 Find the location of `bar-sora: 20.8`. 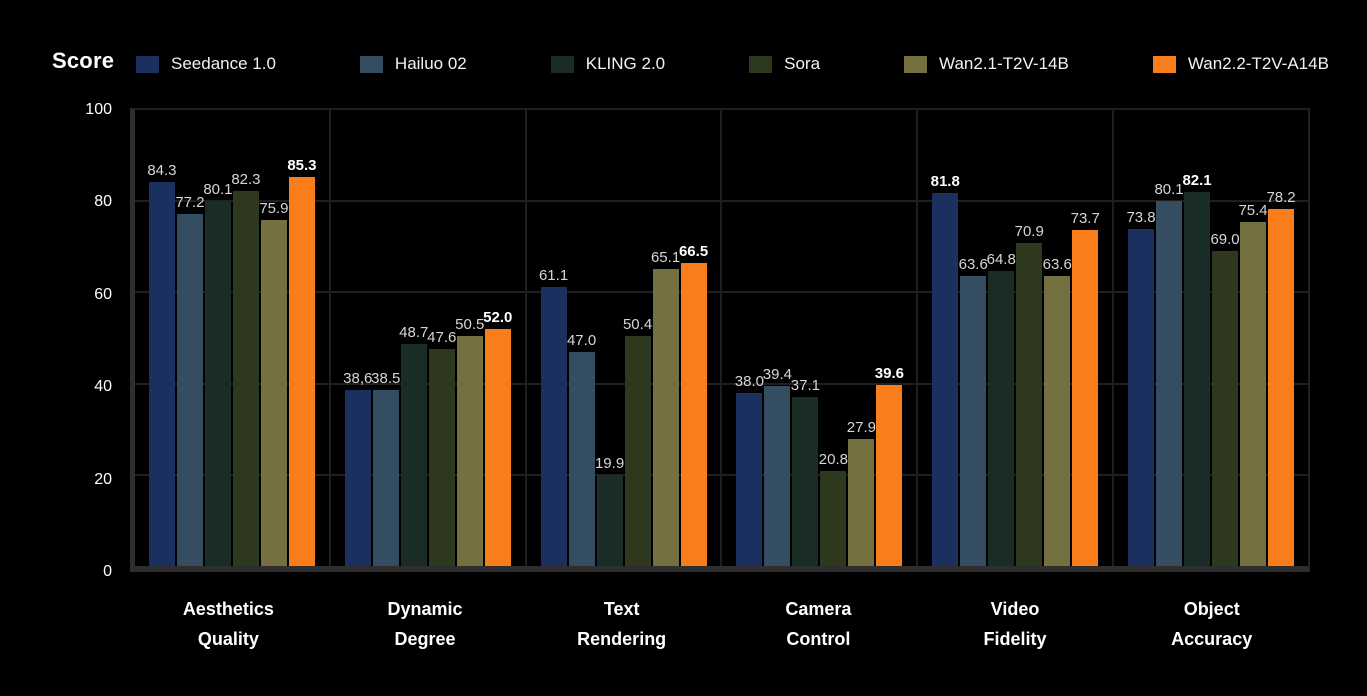

bar-sora: 20.8 is located at coordinates (833, 338).